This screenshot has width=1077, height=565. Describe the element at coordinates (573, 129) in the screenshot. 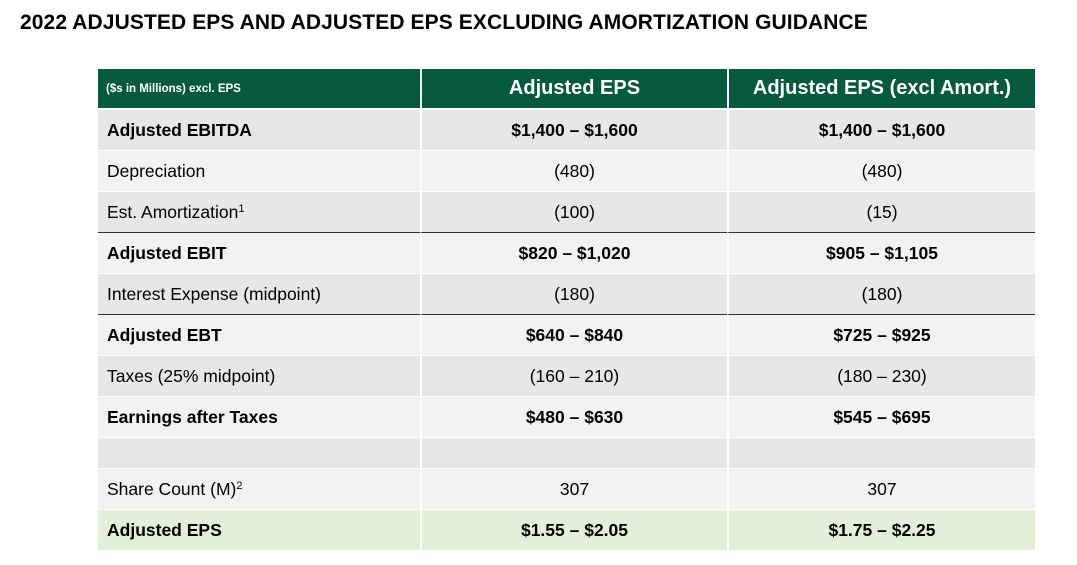

I see `adjusted-eps-value: $1,400 – $1,600` at that location.